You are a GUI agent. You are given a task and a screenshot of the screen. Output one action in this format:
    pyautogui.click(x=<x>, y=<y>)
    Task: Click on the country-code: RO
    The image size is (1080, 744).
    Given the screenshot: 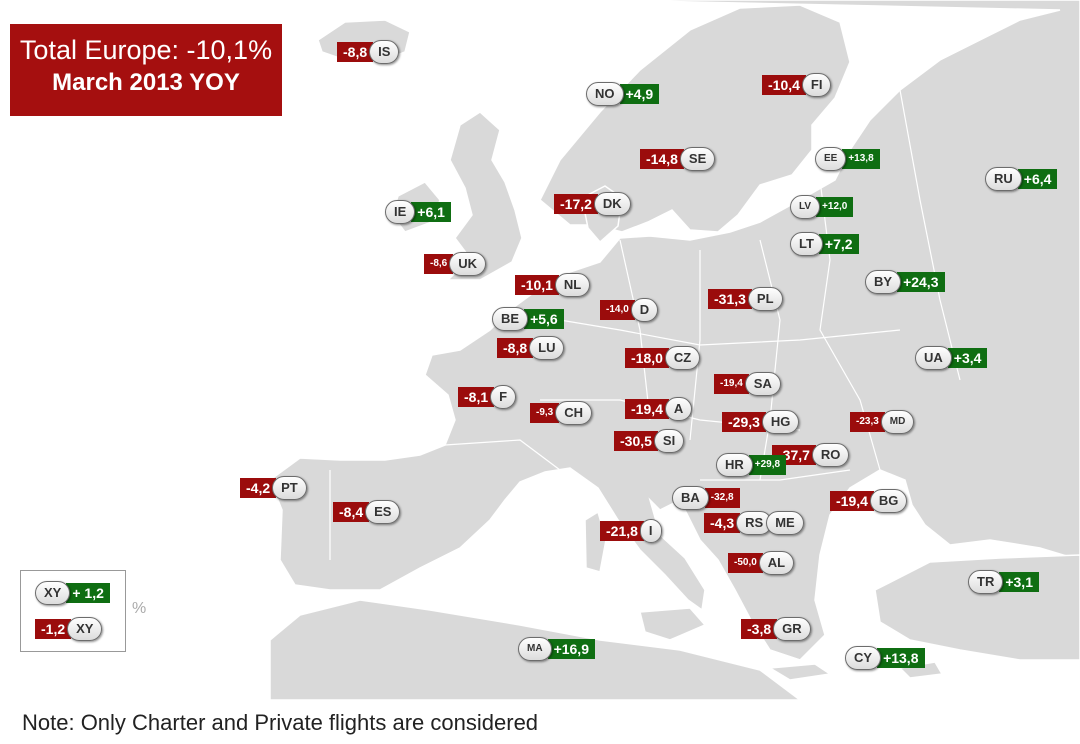 What is the action you would take?
    pyautogui.click(x=830, y=455)
    